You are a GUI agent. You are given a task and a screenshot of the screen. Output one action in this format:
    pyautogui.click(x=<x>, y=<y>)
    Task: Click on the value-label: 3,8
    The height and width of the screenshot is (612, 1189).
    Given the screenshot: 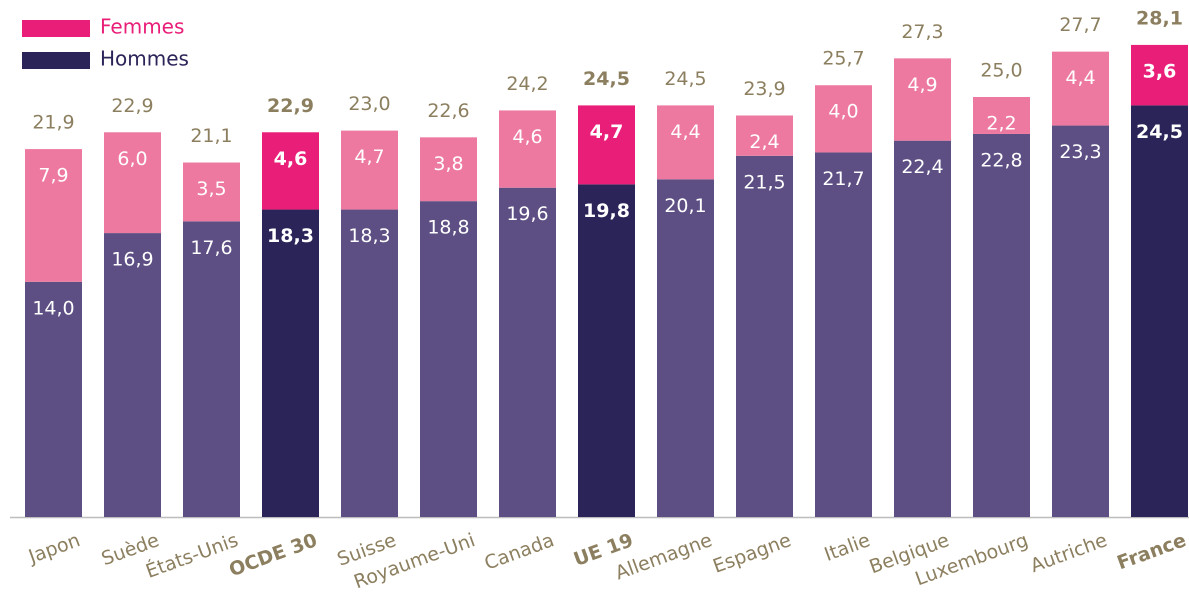 What is the action you would take?
    pyautogui.click(x=448, y=164)
    